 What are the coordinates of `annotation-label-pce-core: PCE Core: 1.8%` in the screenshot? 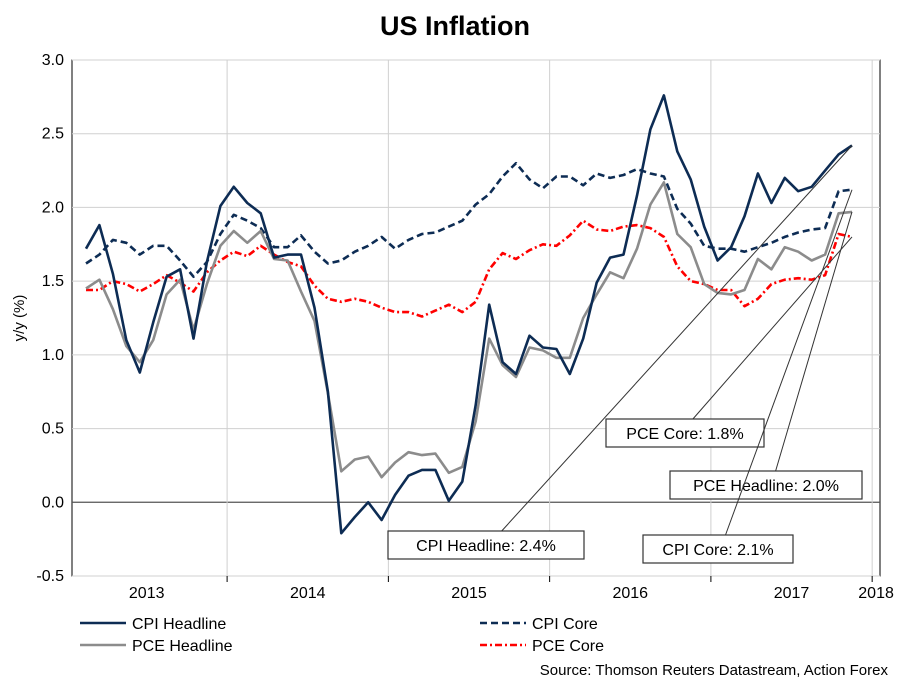 It's located at (684, 434).